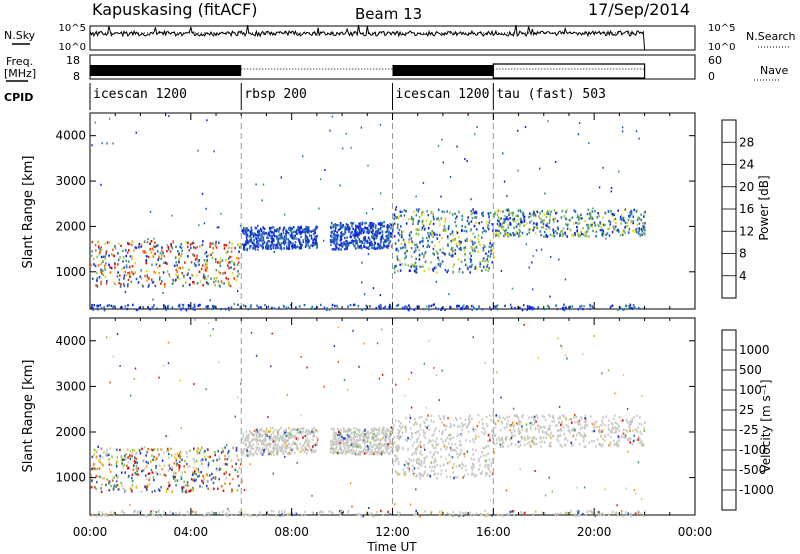  Describe the element at coordinates (639, 9) in the screenshot. I see `date-title: 17/Sep/2014` at that location.